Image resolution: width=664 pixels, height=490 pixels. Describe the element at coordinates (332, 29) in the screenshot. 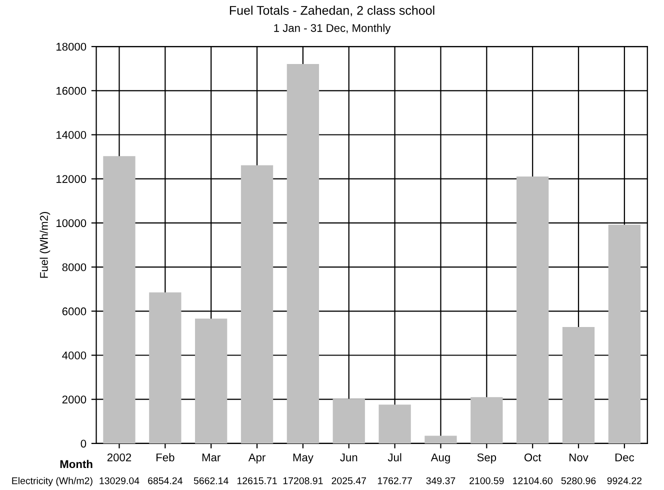

I see `chart-subtitle: 1 Jan - 31 Dec, Monthly` at that location.